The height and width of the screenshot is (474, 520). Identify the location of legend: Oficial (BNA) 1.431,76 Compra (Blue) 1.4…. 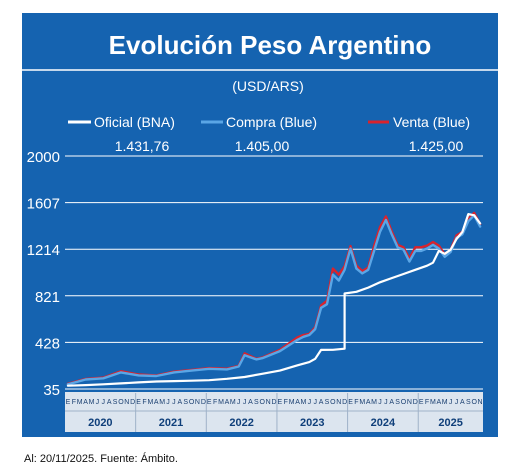
(269, 134).